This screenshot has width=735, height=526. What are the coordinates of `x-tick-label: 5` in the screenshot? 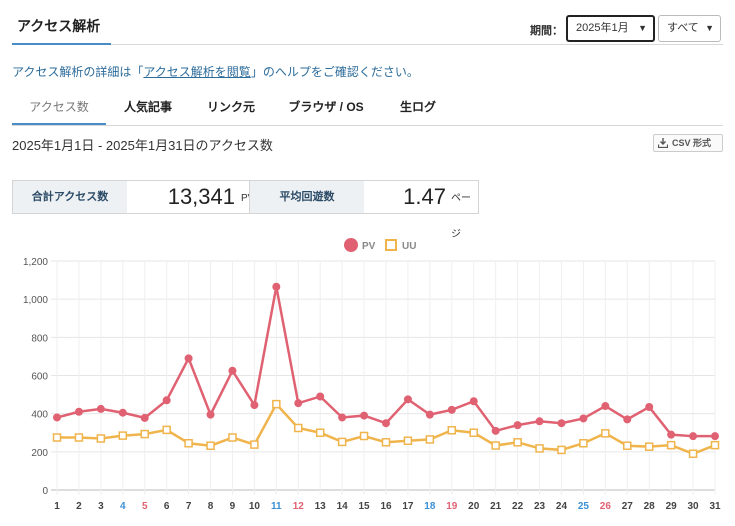 It's located at (145, 506).